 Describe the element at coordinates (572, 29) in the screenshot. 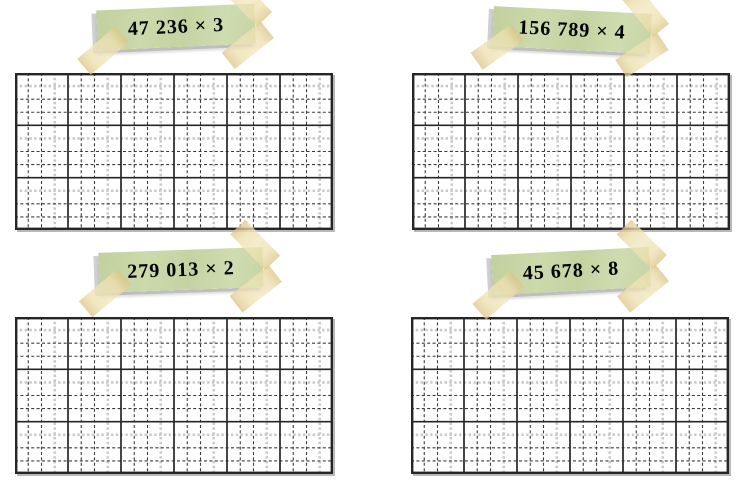

I see `problem-label-2: 156 789 × 4` at that location.